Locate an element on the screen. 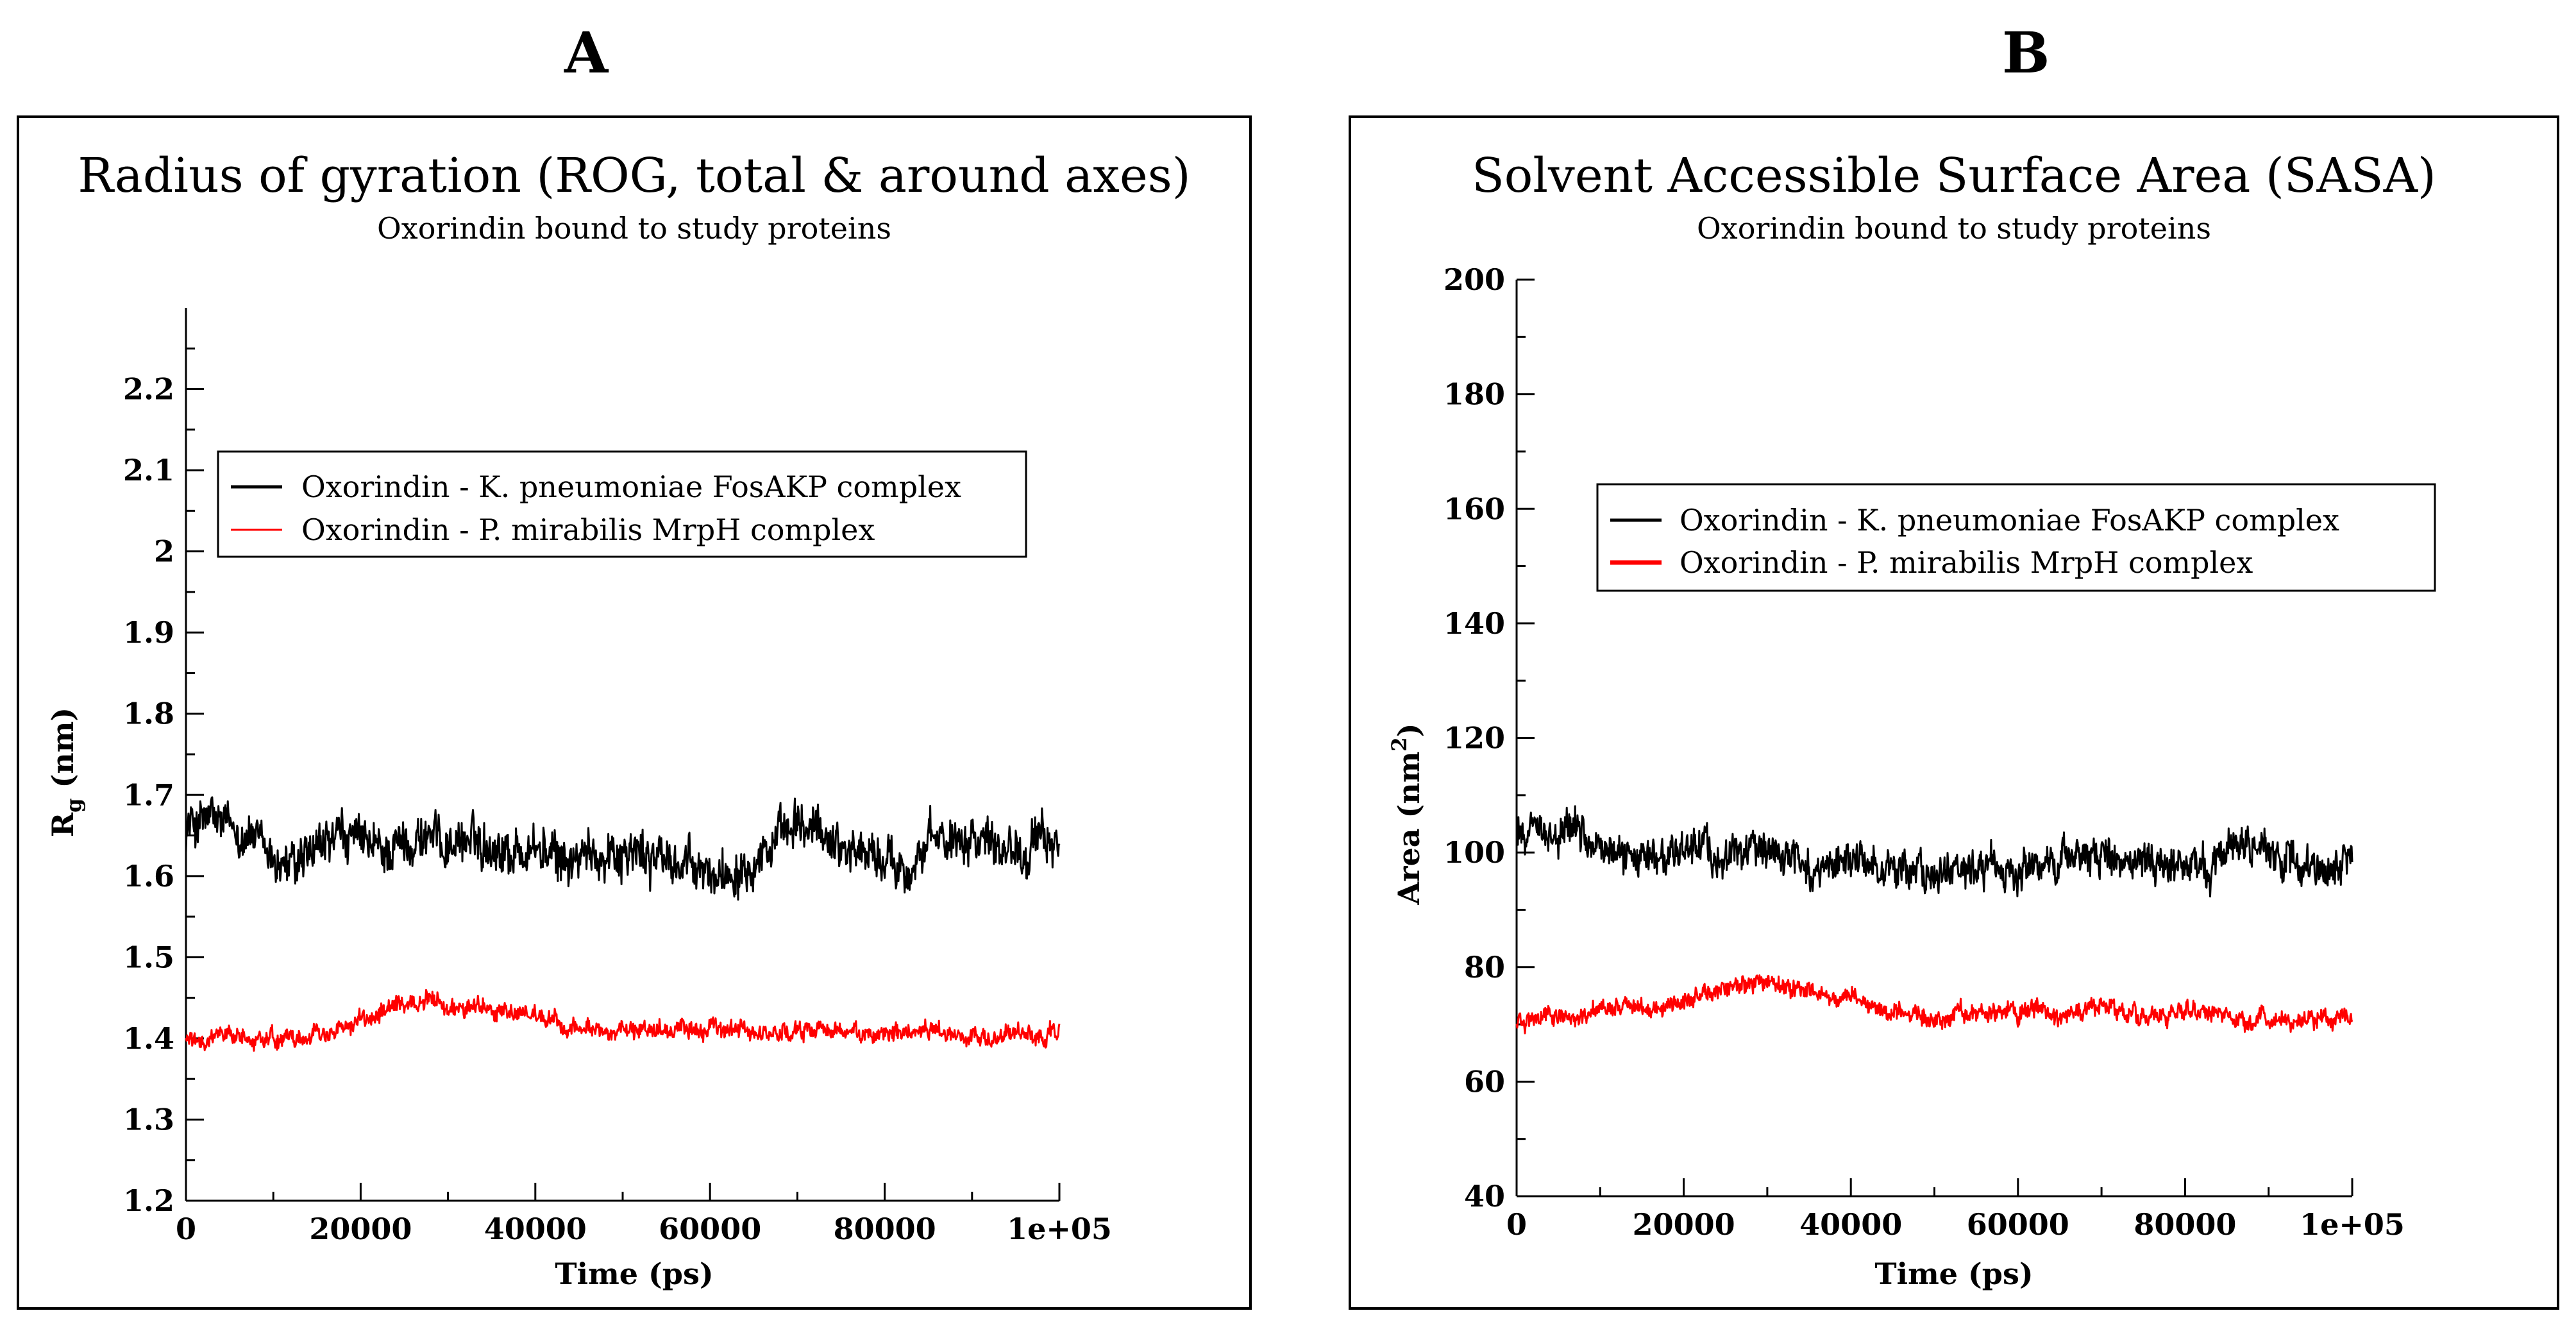  y-axis-label-main: Area (nm is located at coordinates (1409, 829).